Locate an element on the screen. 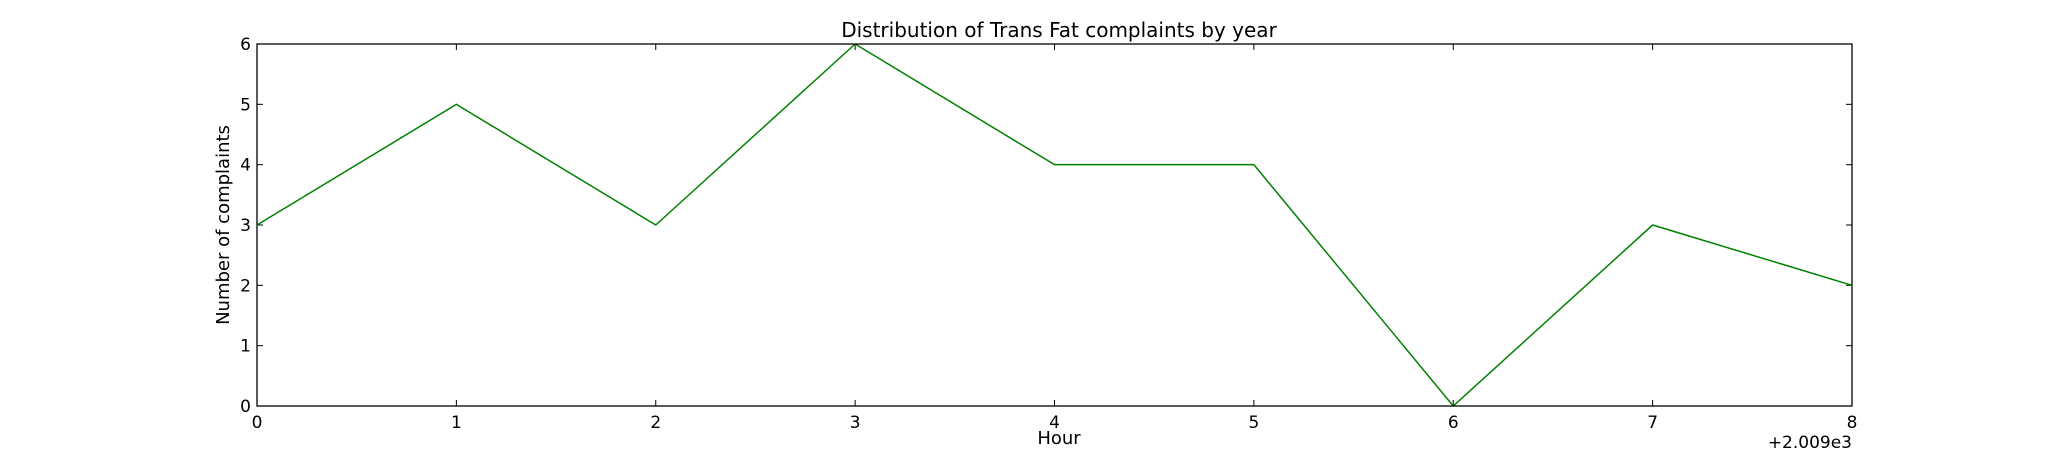  y-tick-label: 4 is located at coordinates (245, 166).